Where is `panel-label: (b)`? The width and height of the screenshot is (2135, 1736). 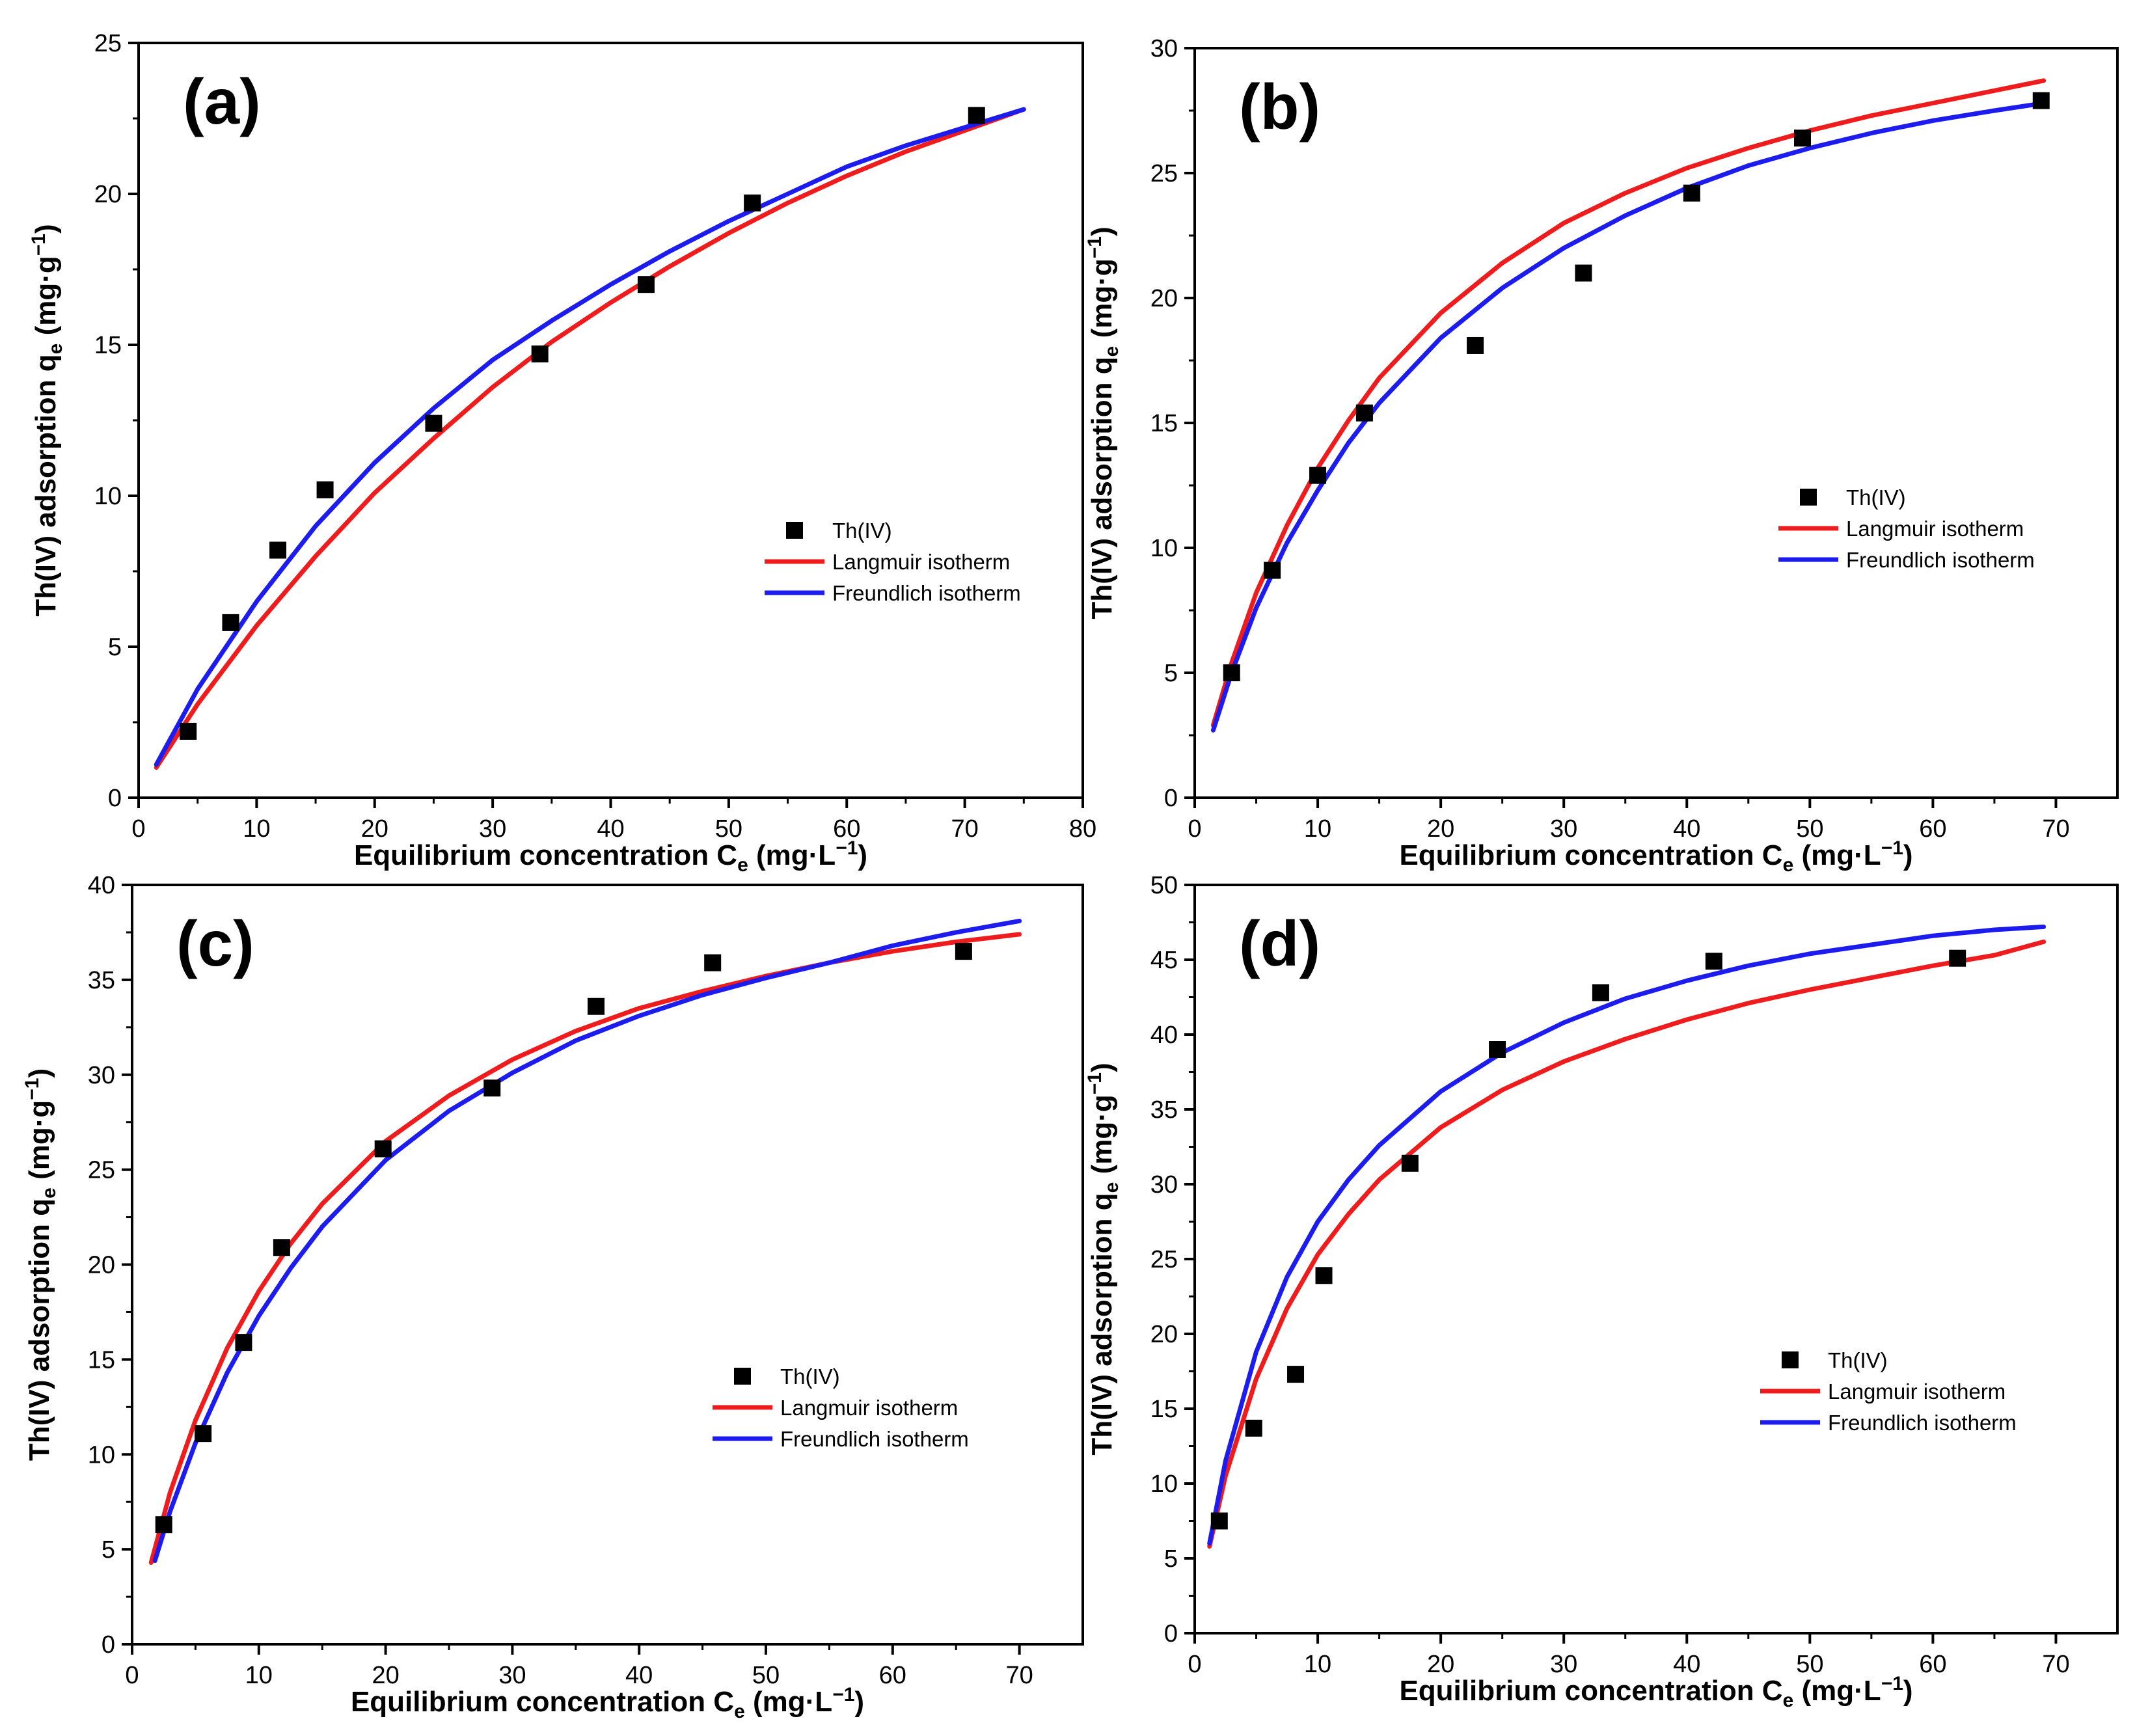
panel-label: (b) is located at coordinates (1279, 106).